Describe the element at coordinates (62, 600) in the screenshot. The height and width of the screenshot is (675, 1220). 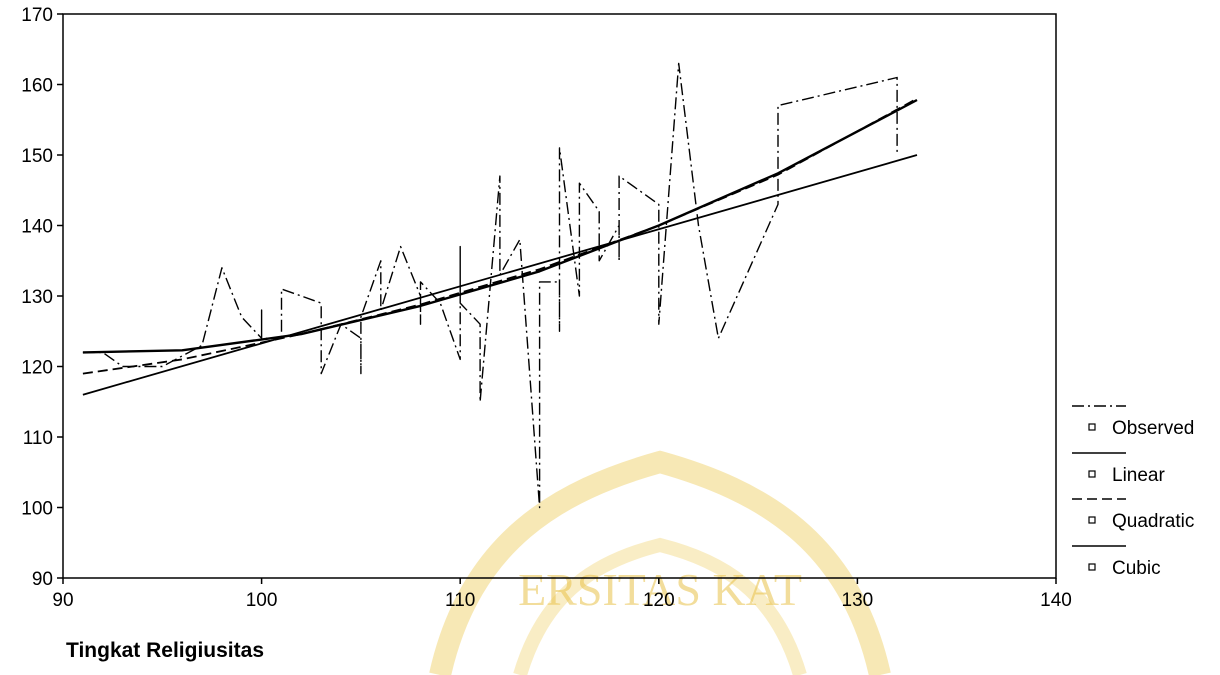
I see `x-tick-label: 90` at that location.